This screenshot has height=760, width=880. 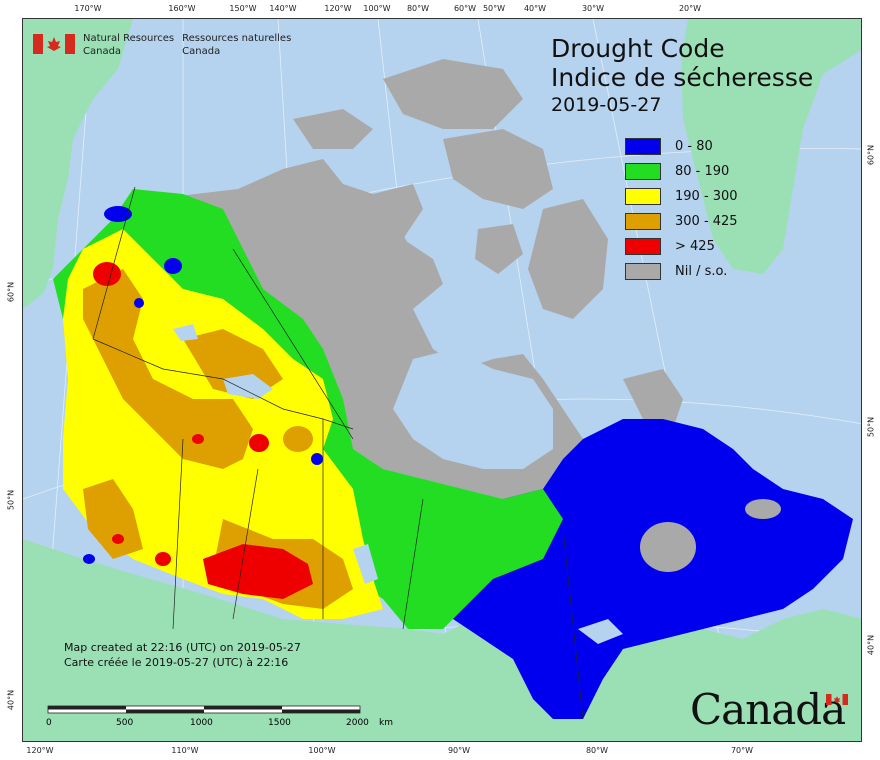 What do you see at coordinates (593, 8) in the screenshot?
I see `tick-label: 30°W` at bounding box center [593, 8].